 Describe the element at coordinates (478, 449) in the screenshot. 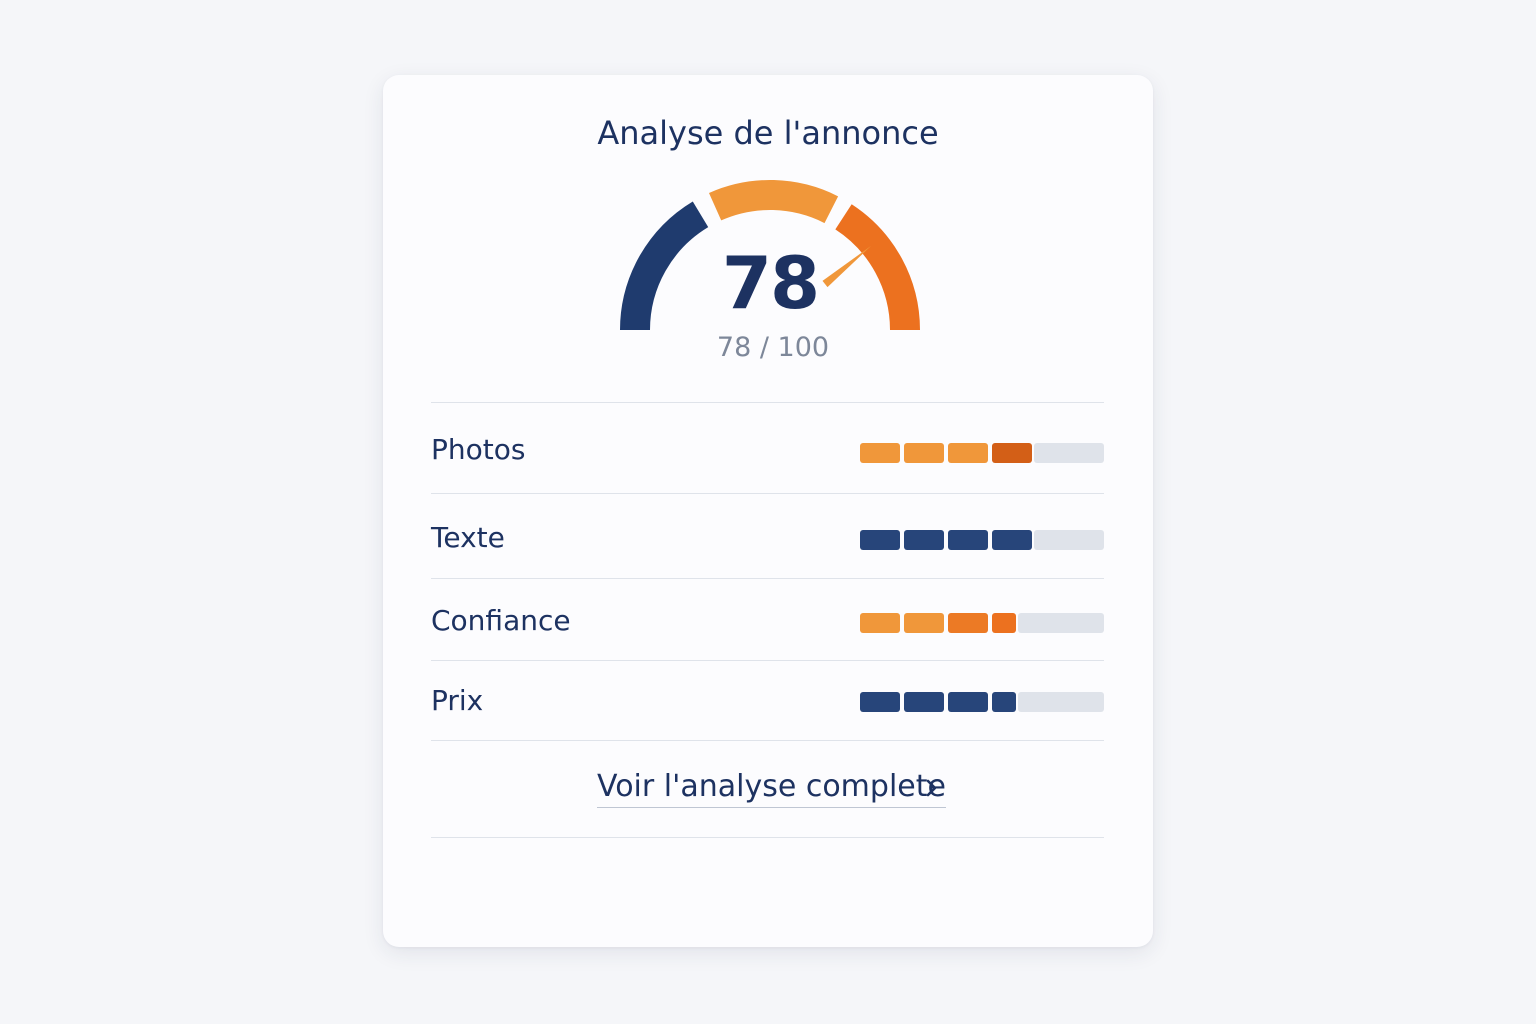

I see `metric-label-photos: Photos` at that location.